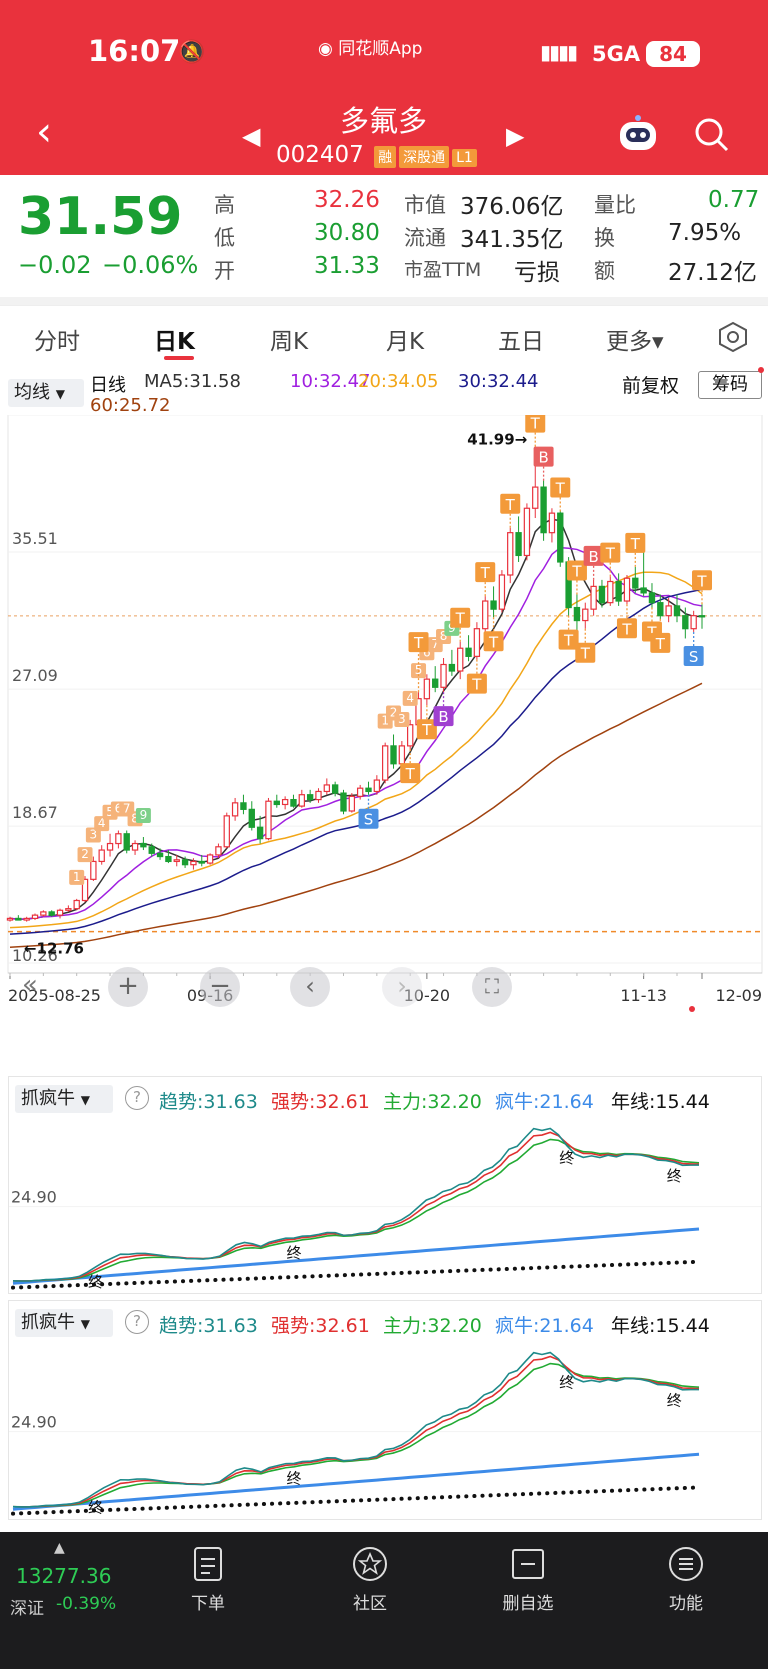 Image resolution: width=768 pixels, height=1669 pixels. What do you see at coordinates (208, 1564) in the screenshot?
I see `order-icon` at bounding box center [208, 1564].